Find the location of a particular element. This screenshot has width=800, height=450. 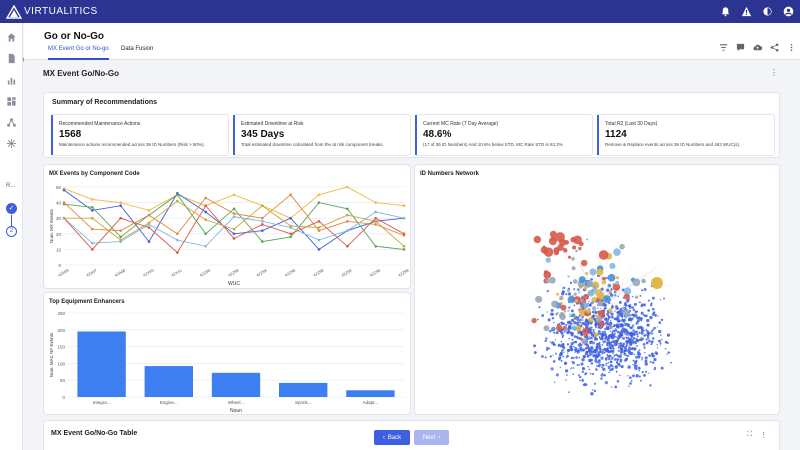

dashboard-icon is located at coordinates (11, 101).